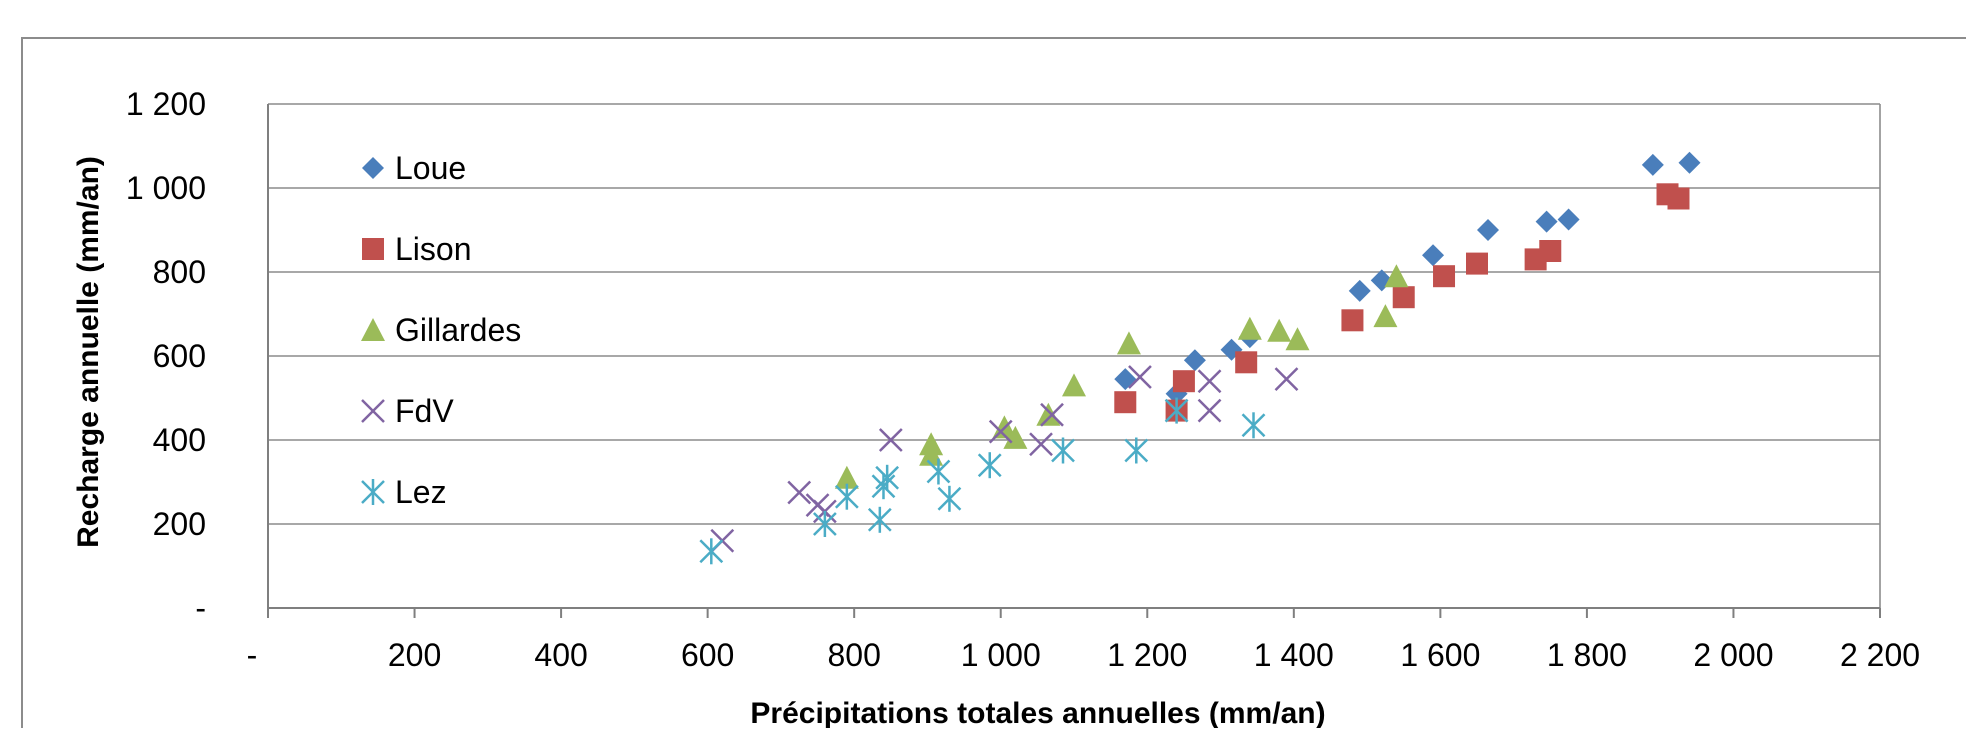 The height and width of the screenshot is (733, 1966). Describe the element at coordinates (179, 356) in the screenshot. I see `y-tick-label: 600` at that location.